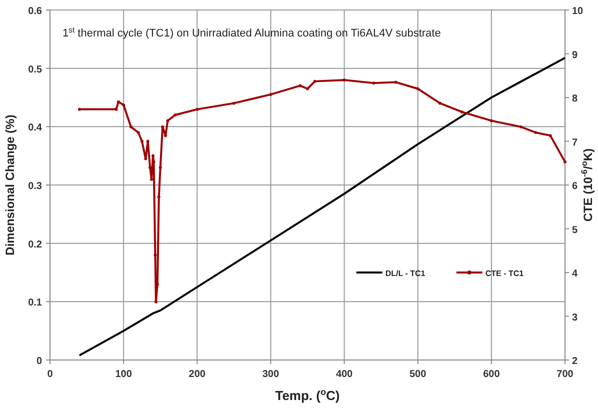  What do you see at coordinates (10, 185) in the screenshot?
I see `y-axis-title: Dimensional Change (%)` at bounding box center [10, 185].